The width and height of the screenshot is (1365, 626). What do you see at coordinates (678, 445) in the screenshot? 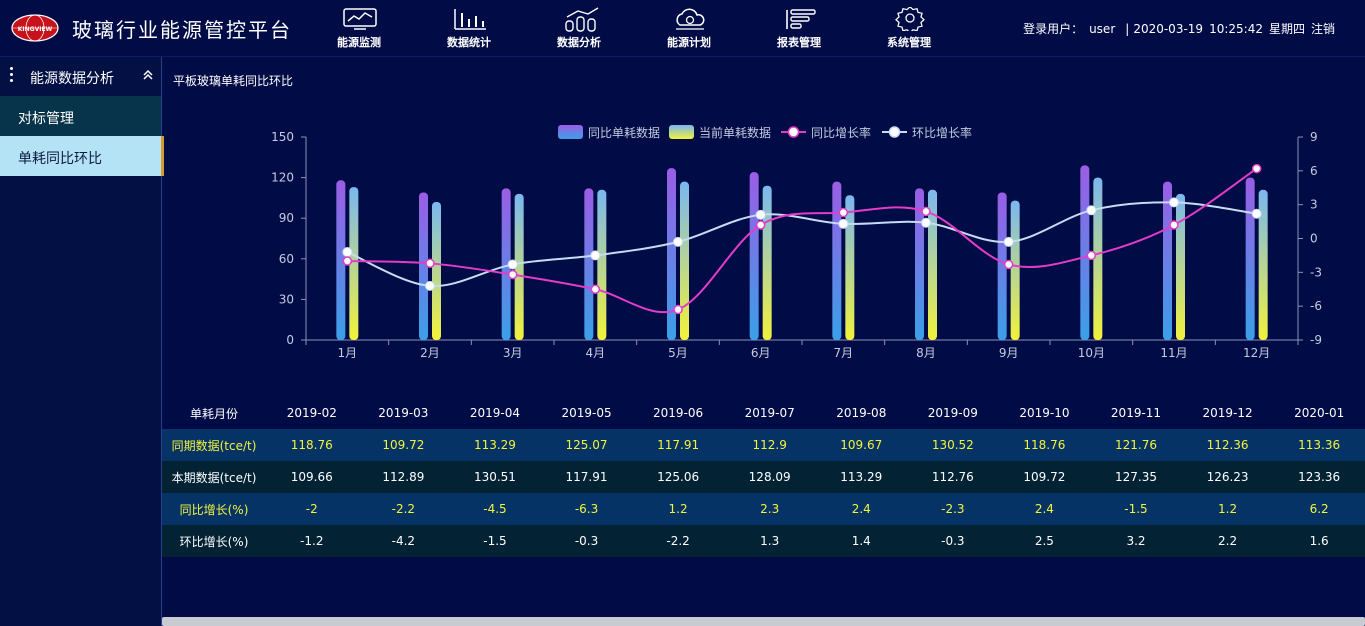
I see `table-cell: 117.91` at bounding box center [678, 445].